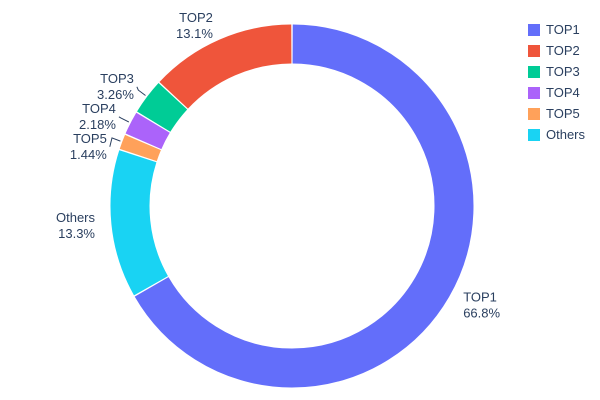  What do you see at coordinates (534, 134) in the screenshot?
I see `legend-swatch-others` at bounding box center [534, 134].